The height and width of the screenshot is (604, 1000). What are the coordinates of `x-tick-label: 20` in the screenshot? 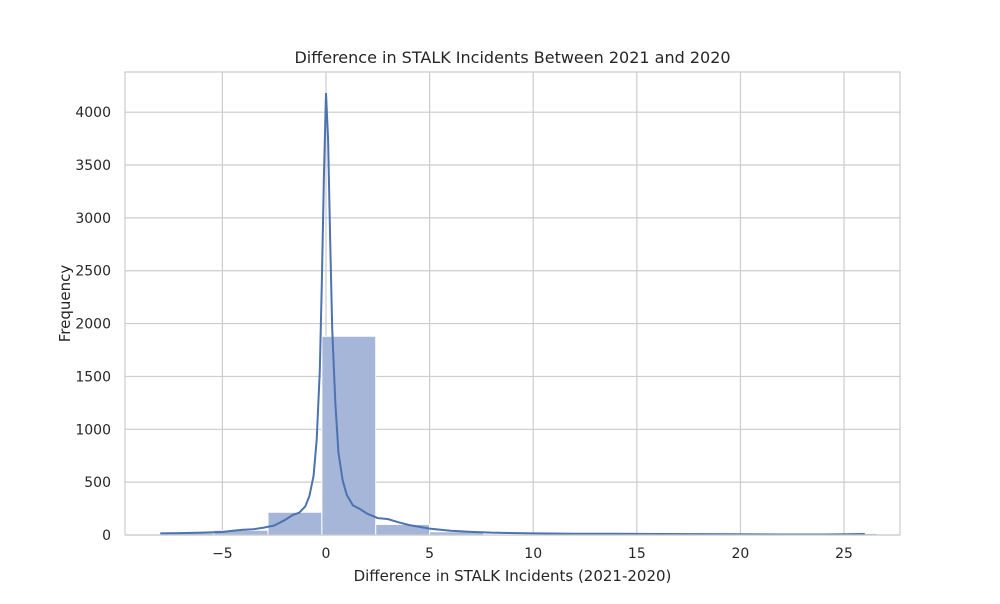 It's located at (741, 554).